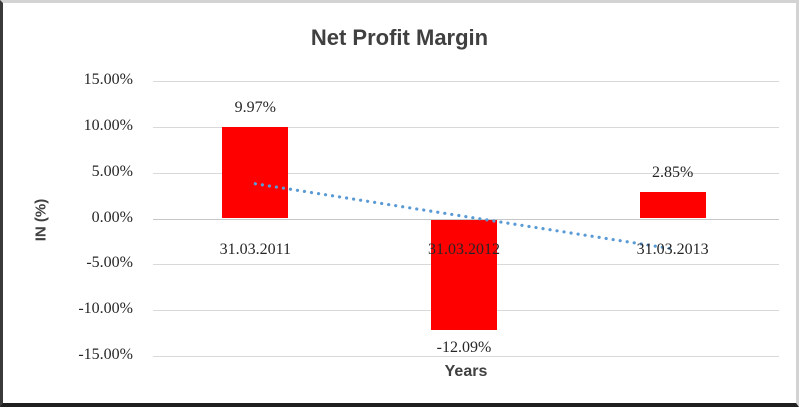 The height and width of the screenshot is (407, 799). I want to click on y-axis-tick-label: 10.00%, so click(108, 126).